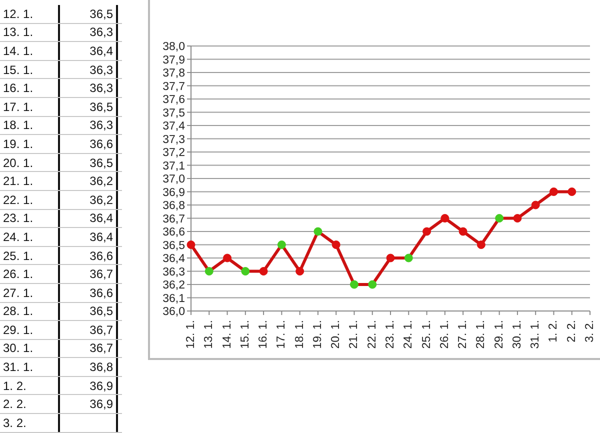  I want to click on data-label: 36,8, so click(89, 367).